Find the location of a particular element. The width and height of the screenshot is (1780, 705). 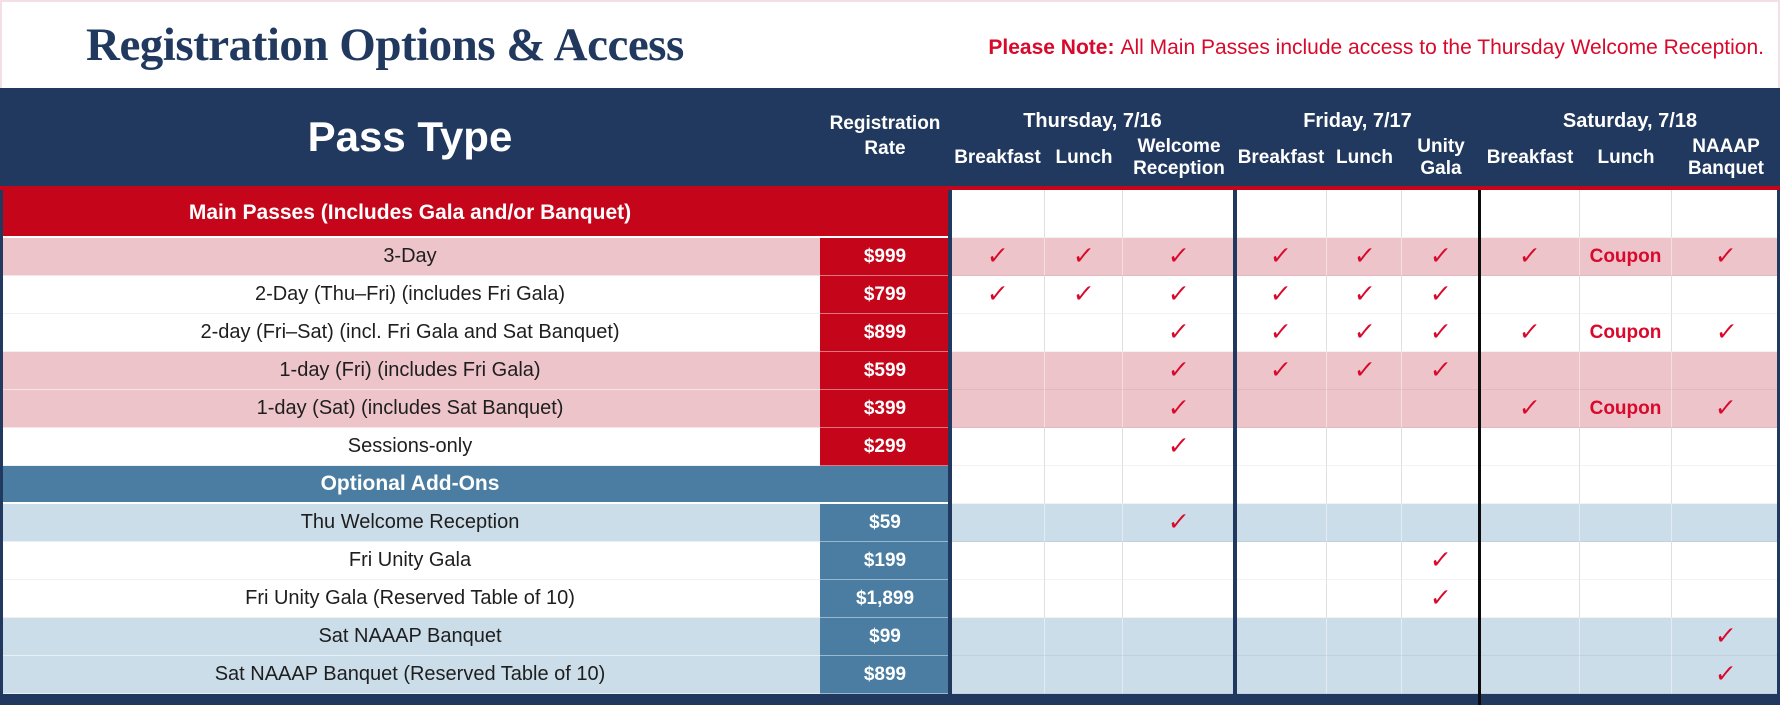

column-header-sat-naaap-banquet: NAAAP Banquet is located at coordinates (1726, 157).